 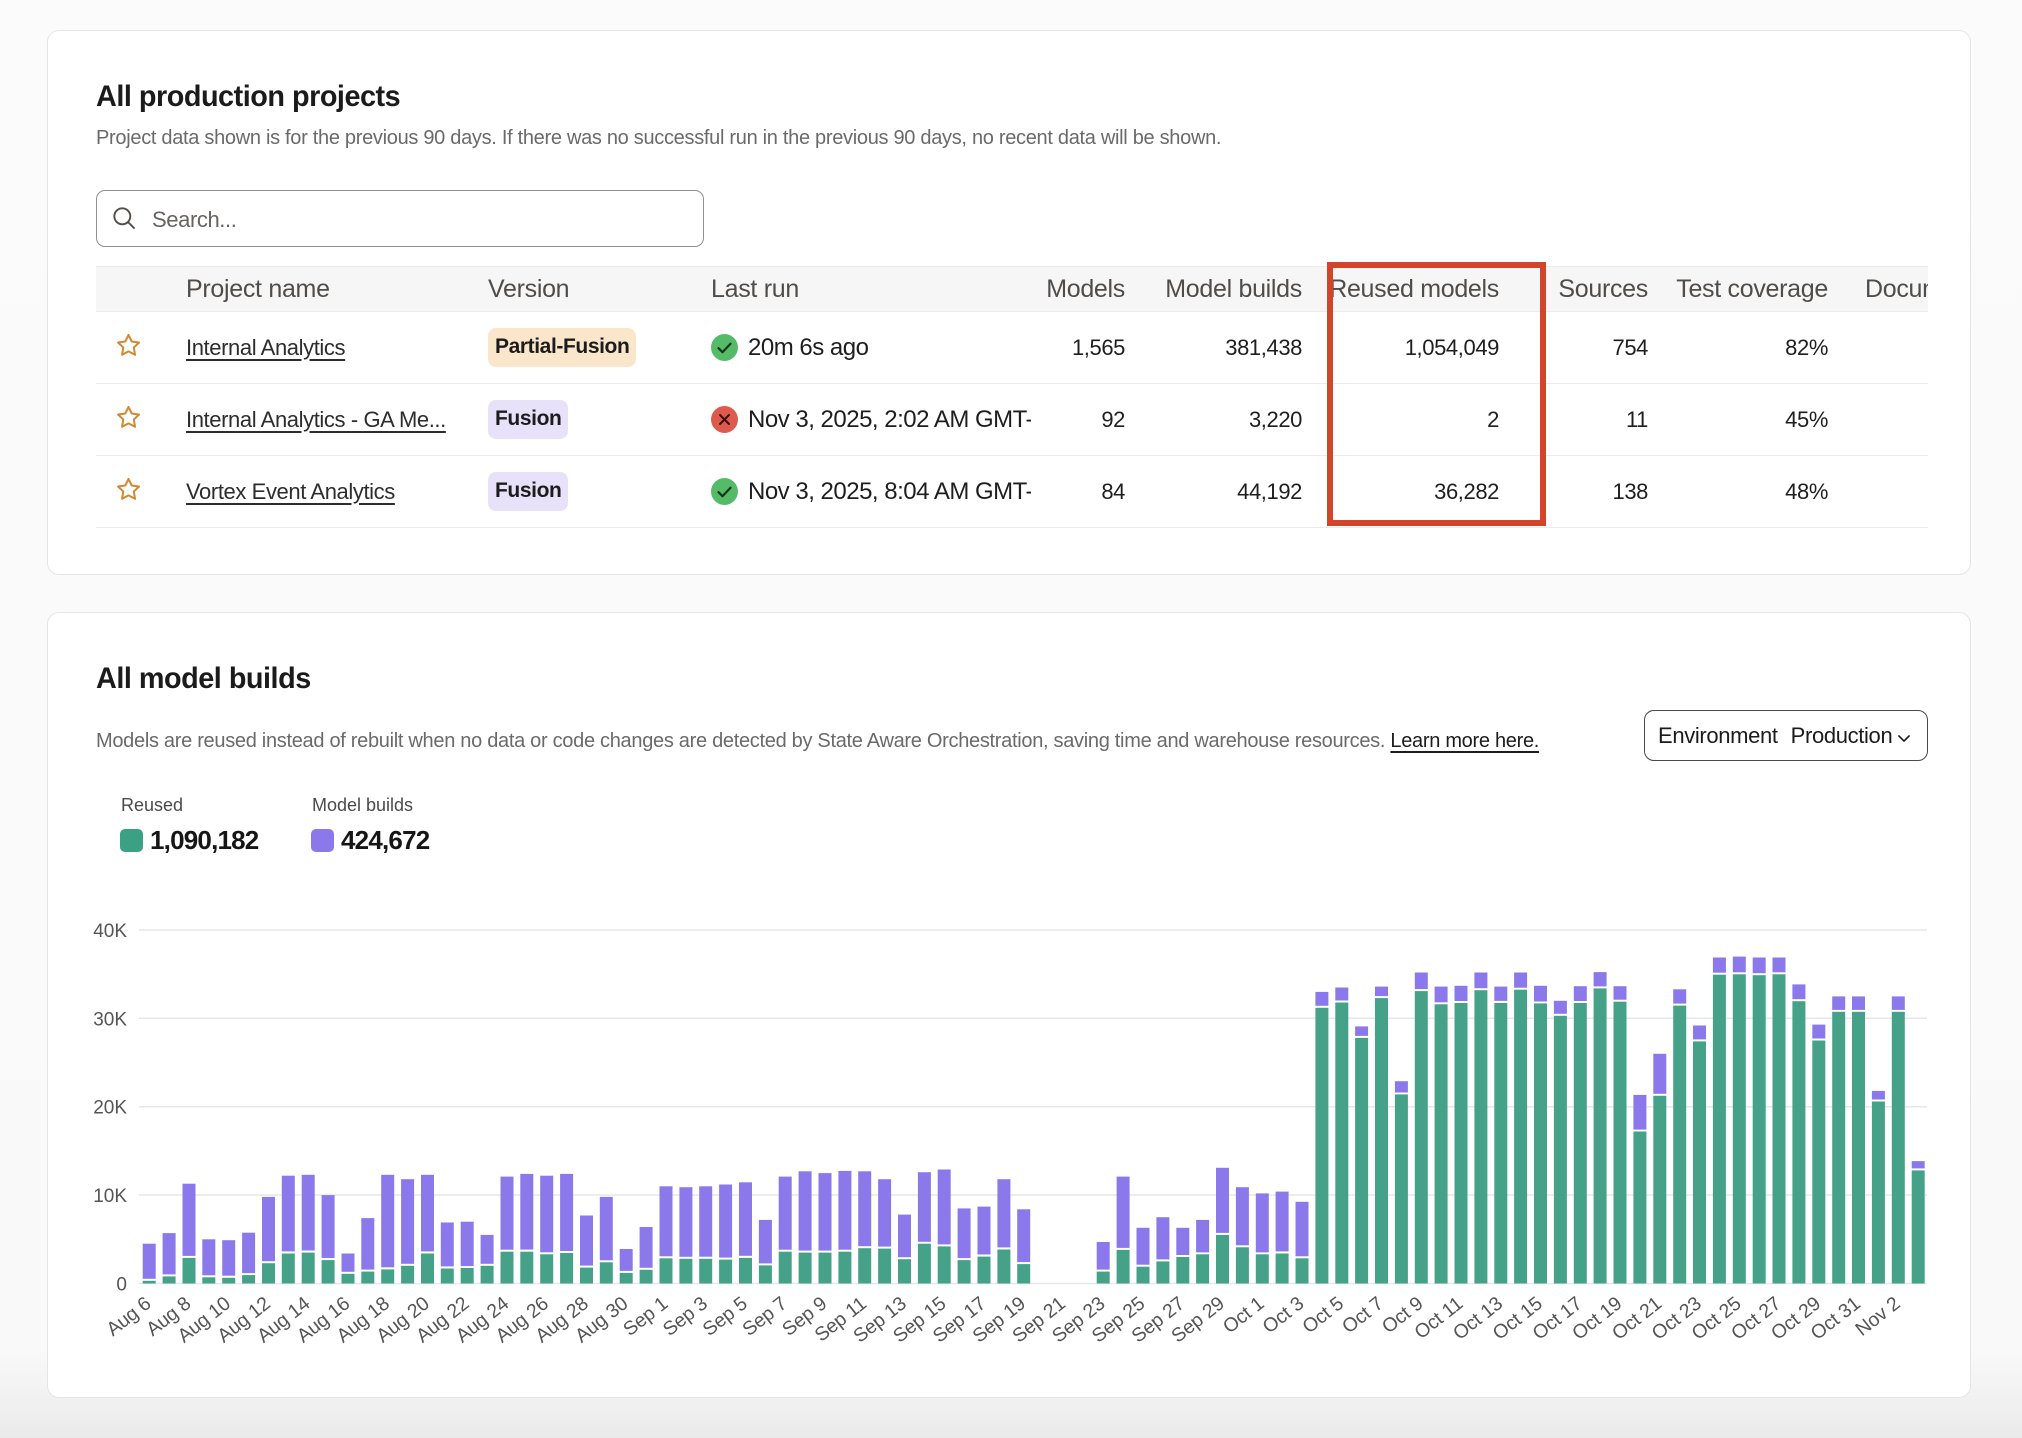 I want to click on svg-text: Oct 5, so click(x=1323, y=1315).